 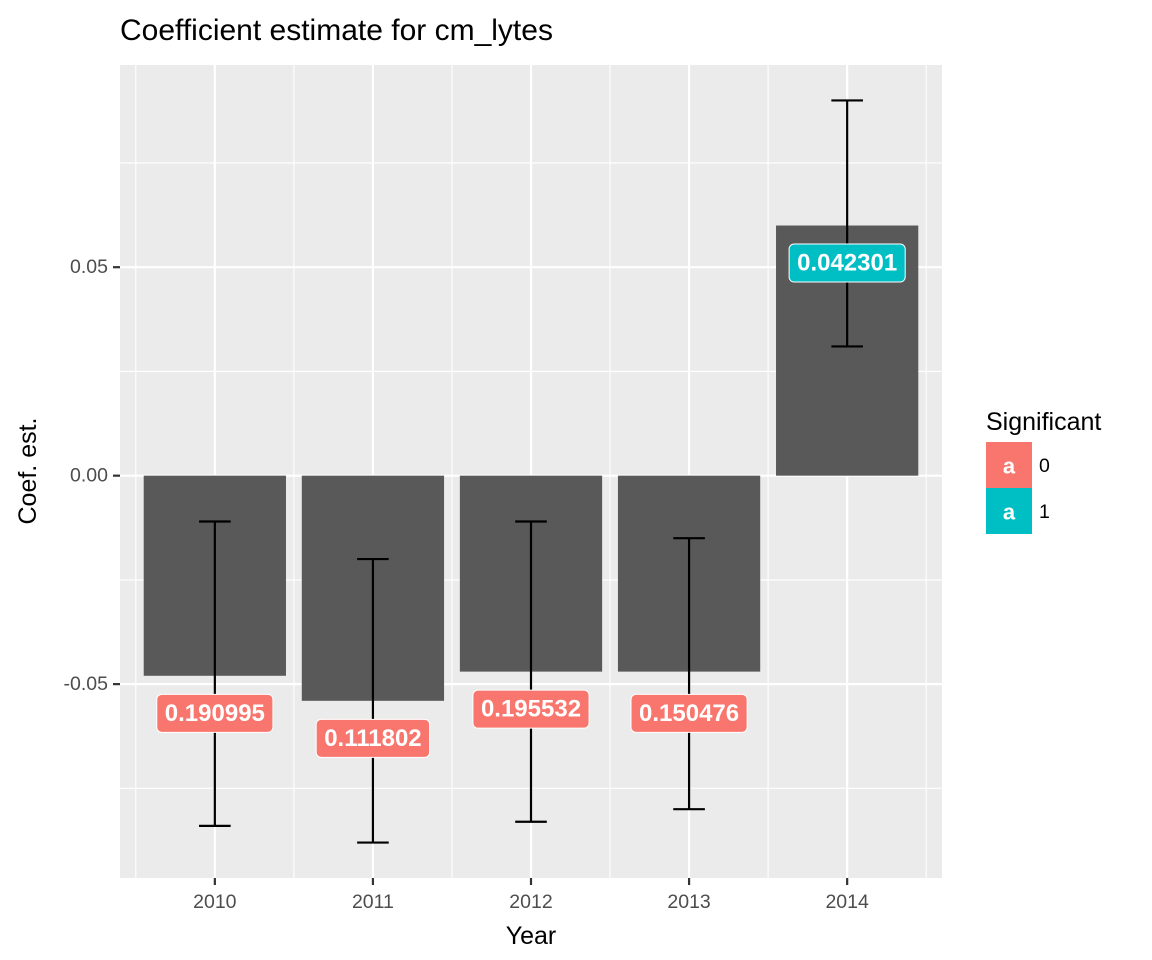 I want to click on data-label-2011: 0.111802, so click(x=373, y=738).